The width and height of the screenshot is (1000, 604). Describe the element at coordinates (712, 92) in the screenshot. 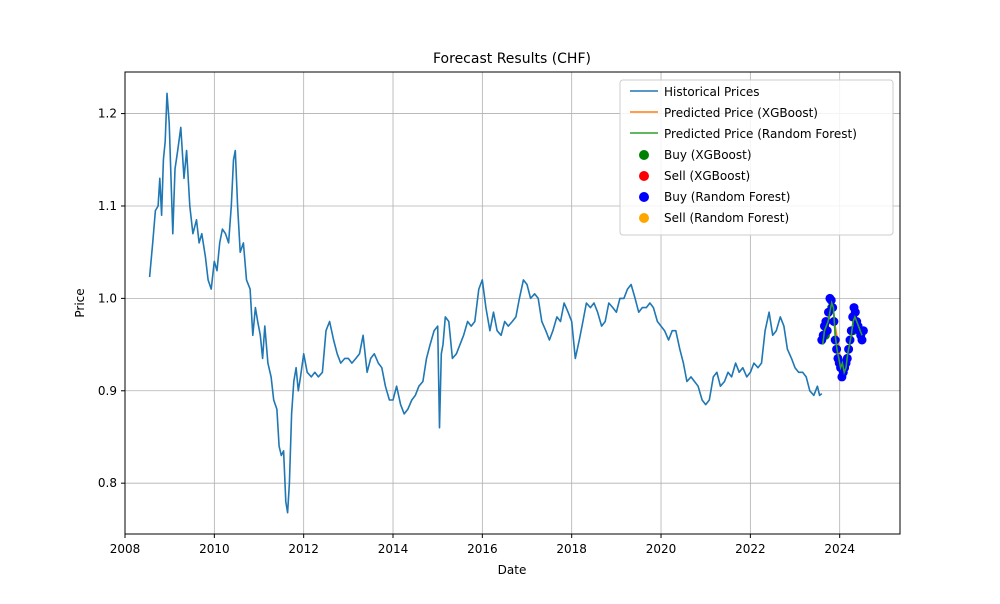

I see `legend-label: Historical Prices` at that location.